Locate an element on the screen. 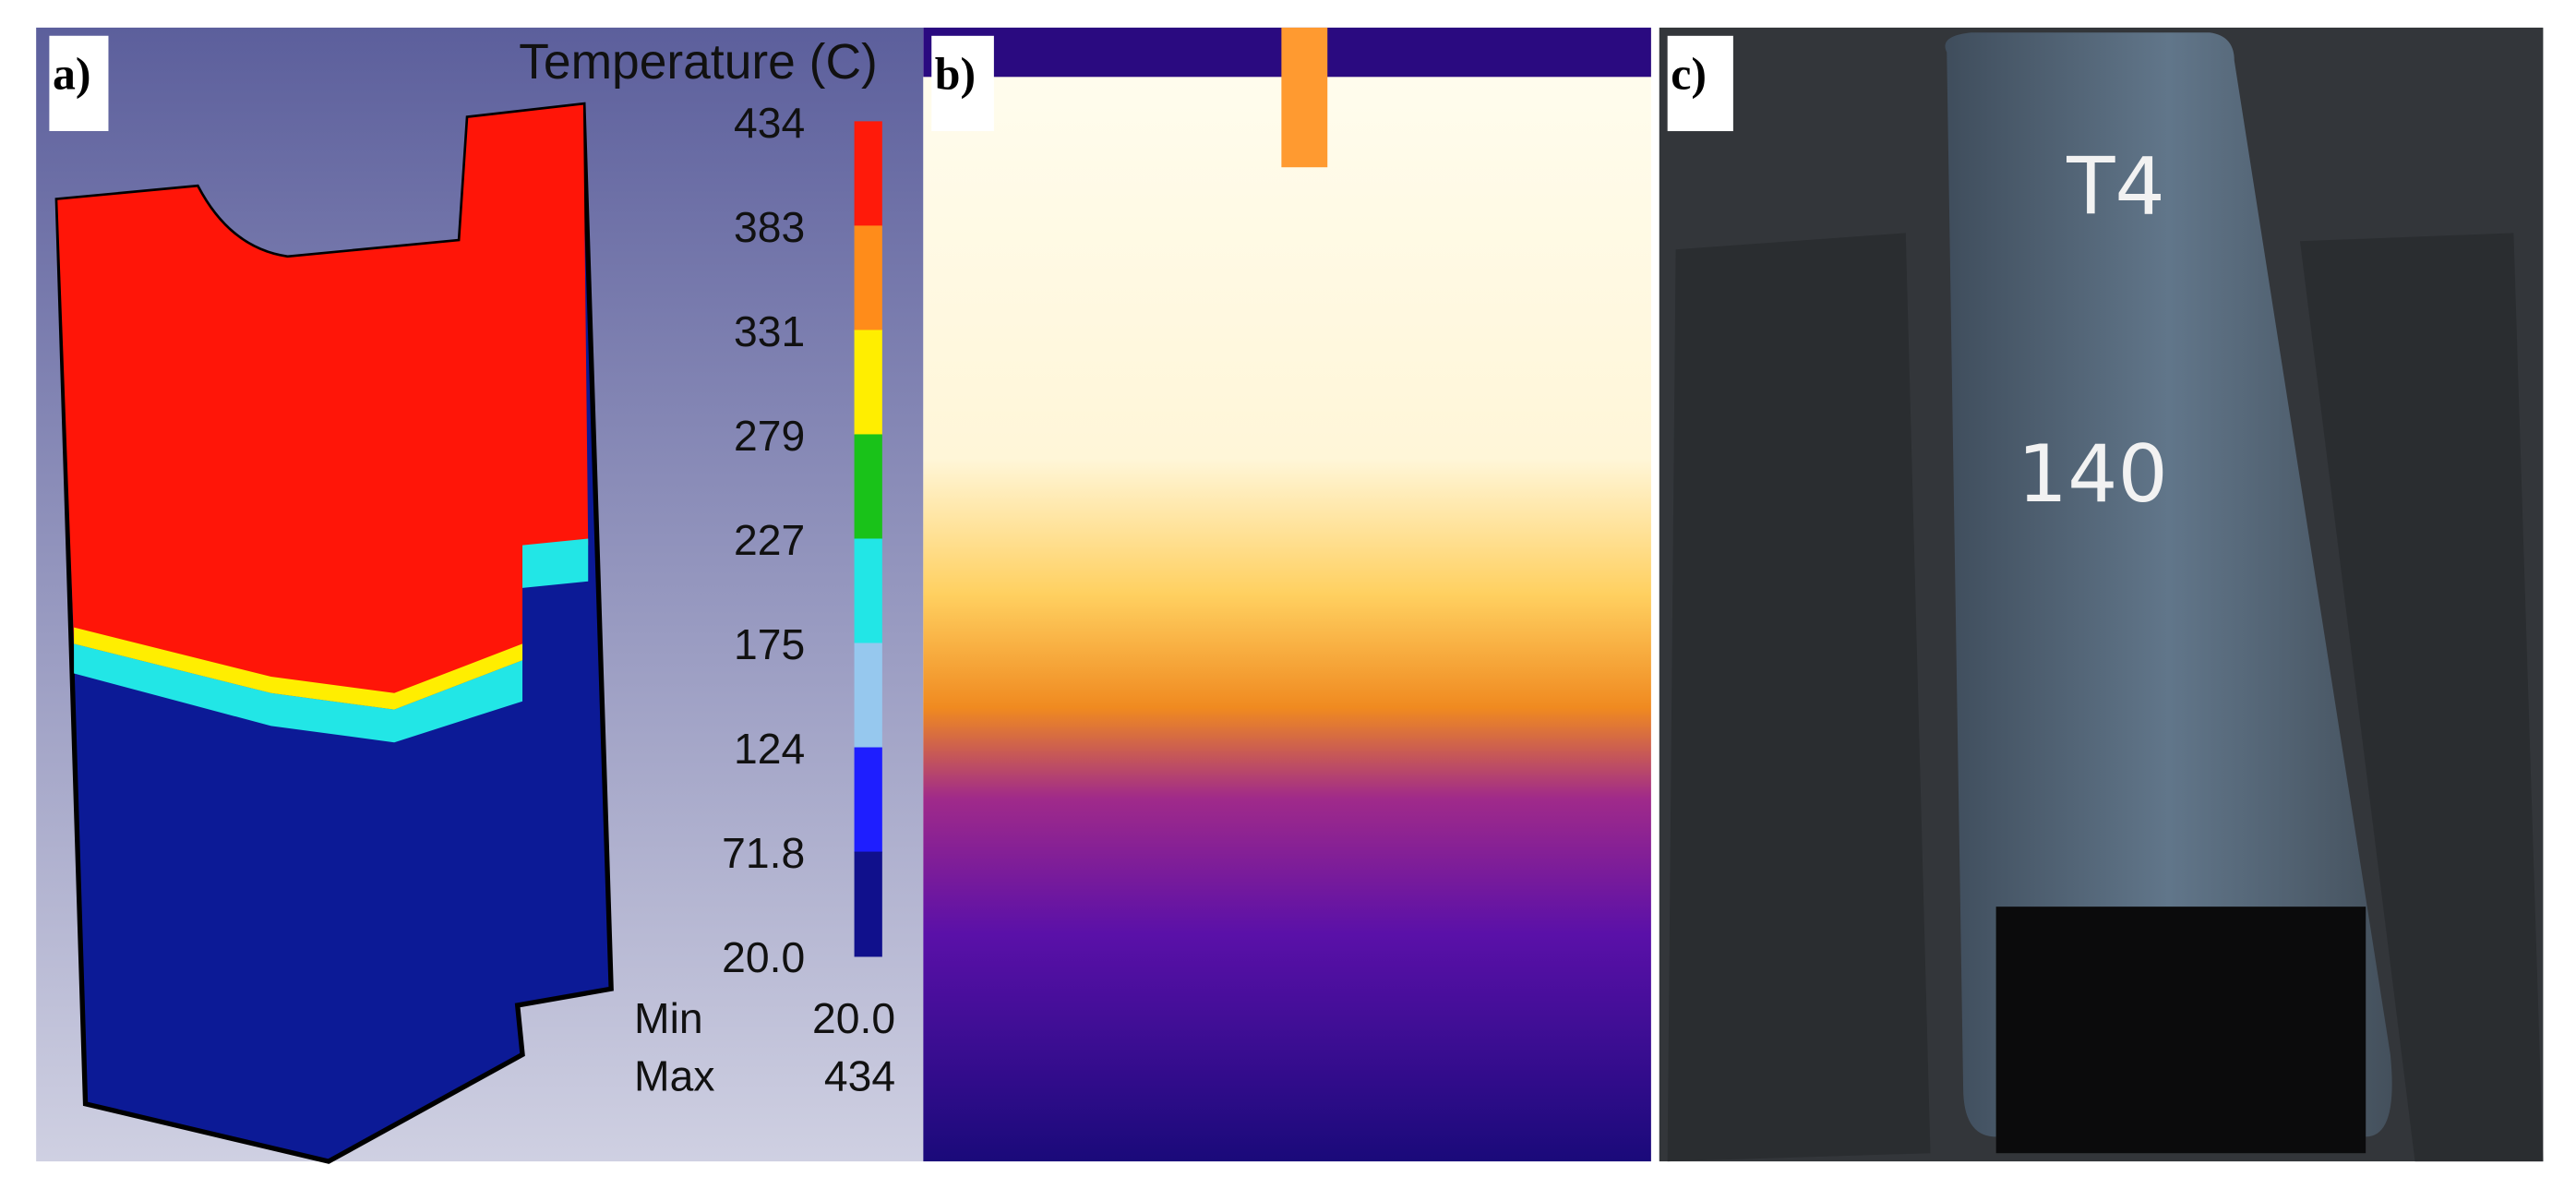  colorbar-tick-label: 279 is located at coordinates (770, 436).